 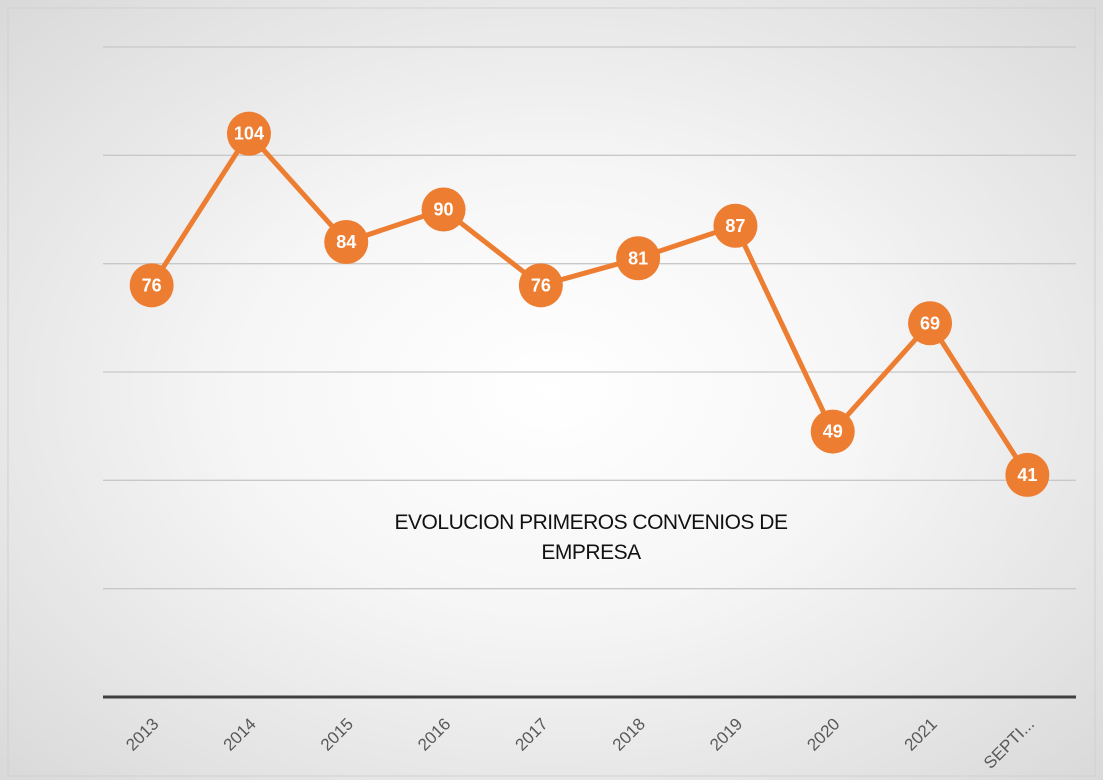 I want to click on data-label: 90, so click(x=444, y=210).